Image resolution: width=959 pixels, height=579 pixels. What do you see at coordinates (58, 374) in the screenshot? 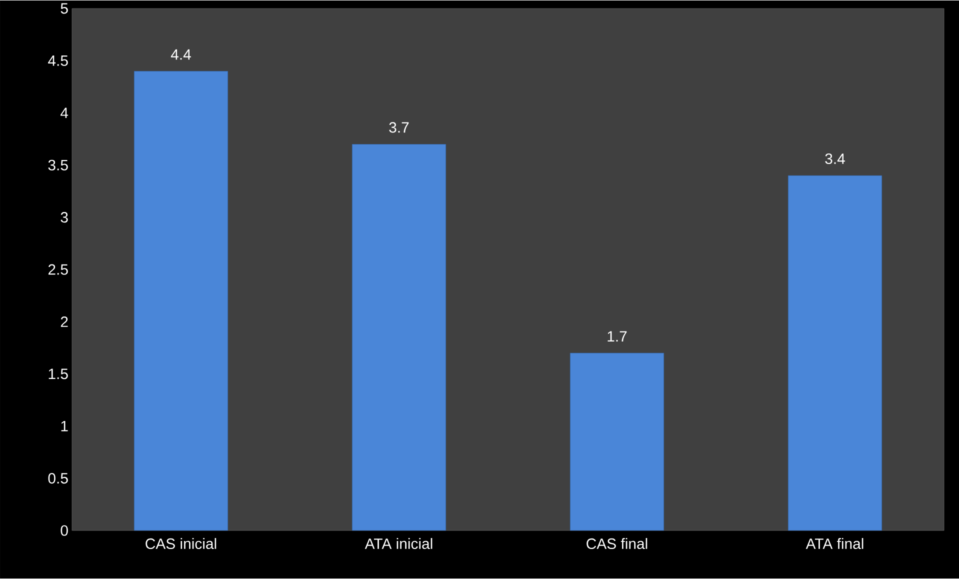
I see `y-tick-label: 1.5` at bounding box center [58, 374].